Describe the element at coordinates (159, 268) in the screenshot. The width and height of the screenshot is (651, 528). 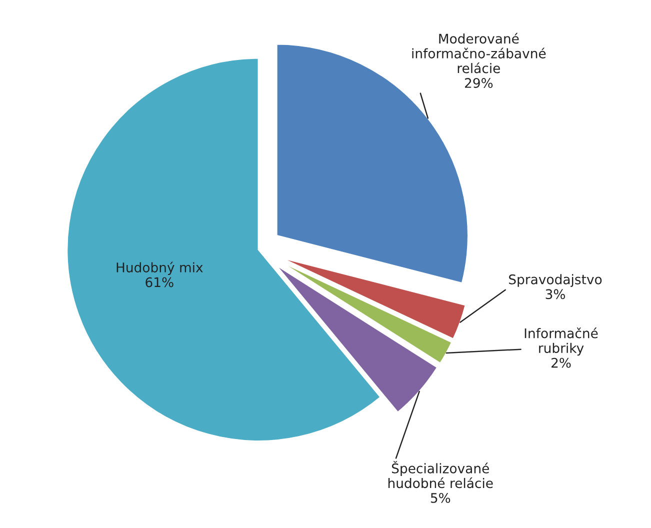
I see `slice-label: Hudobný mix` at that location.